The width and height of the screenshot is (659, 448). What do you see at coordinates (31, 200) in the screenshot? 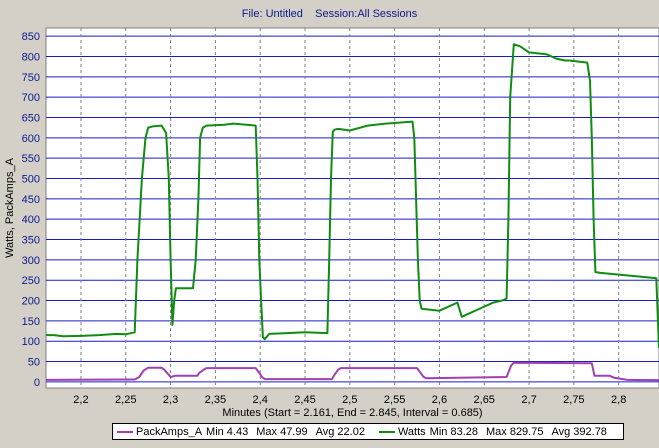
I see `y-tick-label: 450` at bounding box center [31, 200].